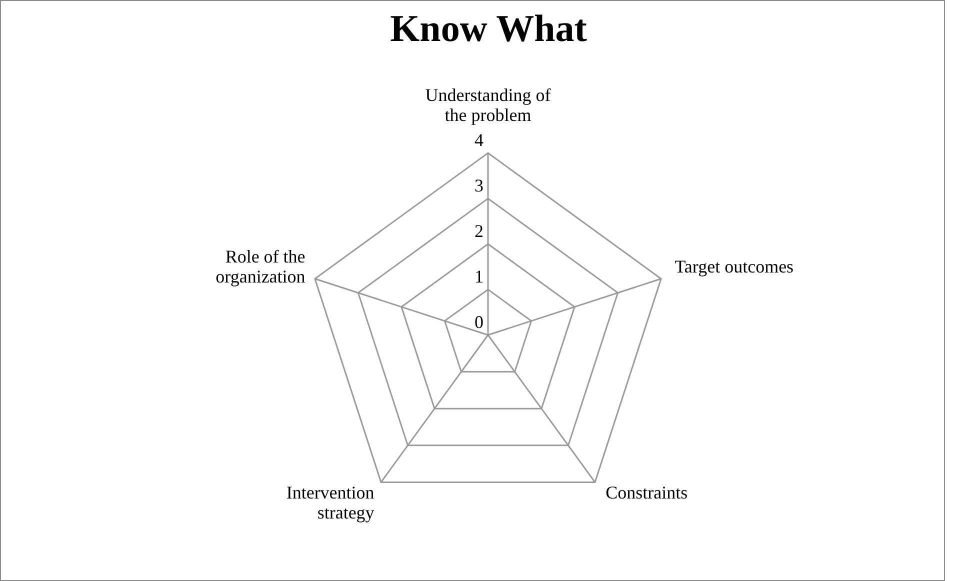 The image size is (953, 581). I want to click on spoke-label: Role of the organization, so click(261, 266).